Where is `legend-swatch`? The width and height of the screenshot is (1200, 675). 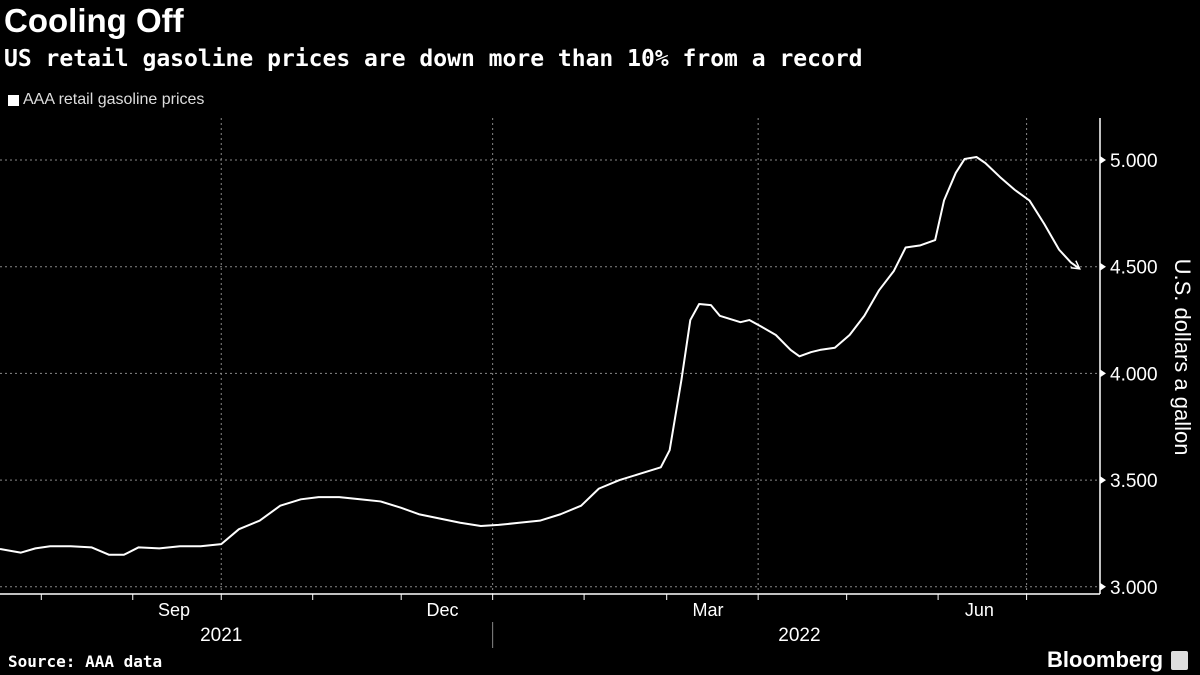 legend-swatch is located at coordinates (13, 100).